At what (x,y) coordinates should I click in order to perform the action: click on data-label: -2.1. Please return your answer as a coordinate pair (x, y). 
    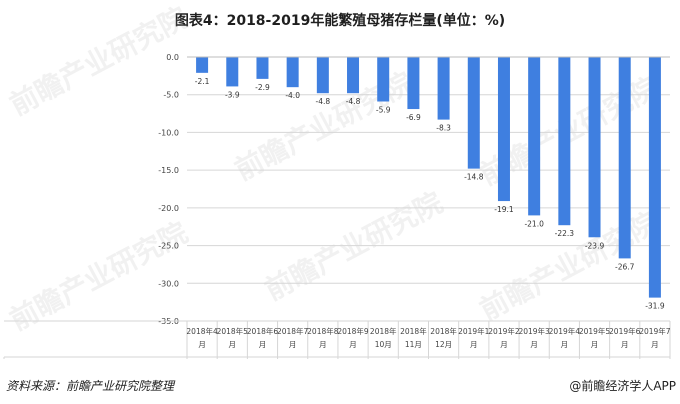
    Looking at the image, I should click on (202, 81).